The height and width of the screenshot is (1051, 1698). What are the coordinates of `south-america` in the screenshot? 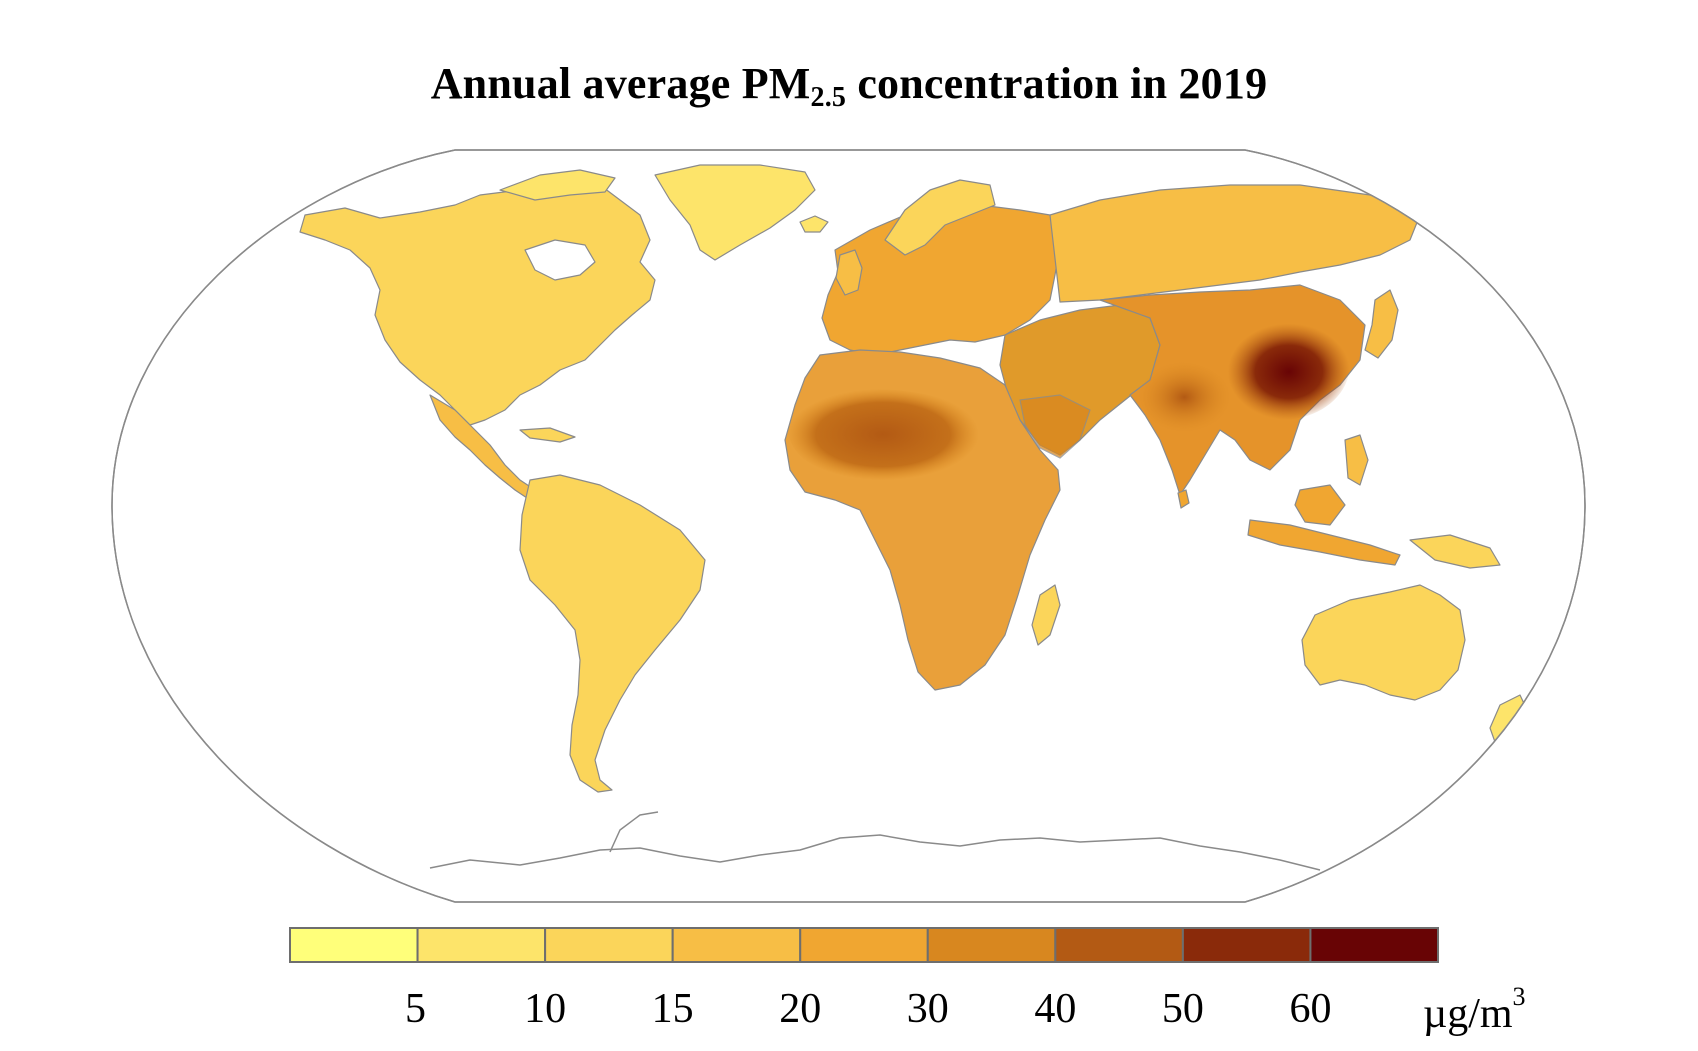 It's located at (612, 633).